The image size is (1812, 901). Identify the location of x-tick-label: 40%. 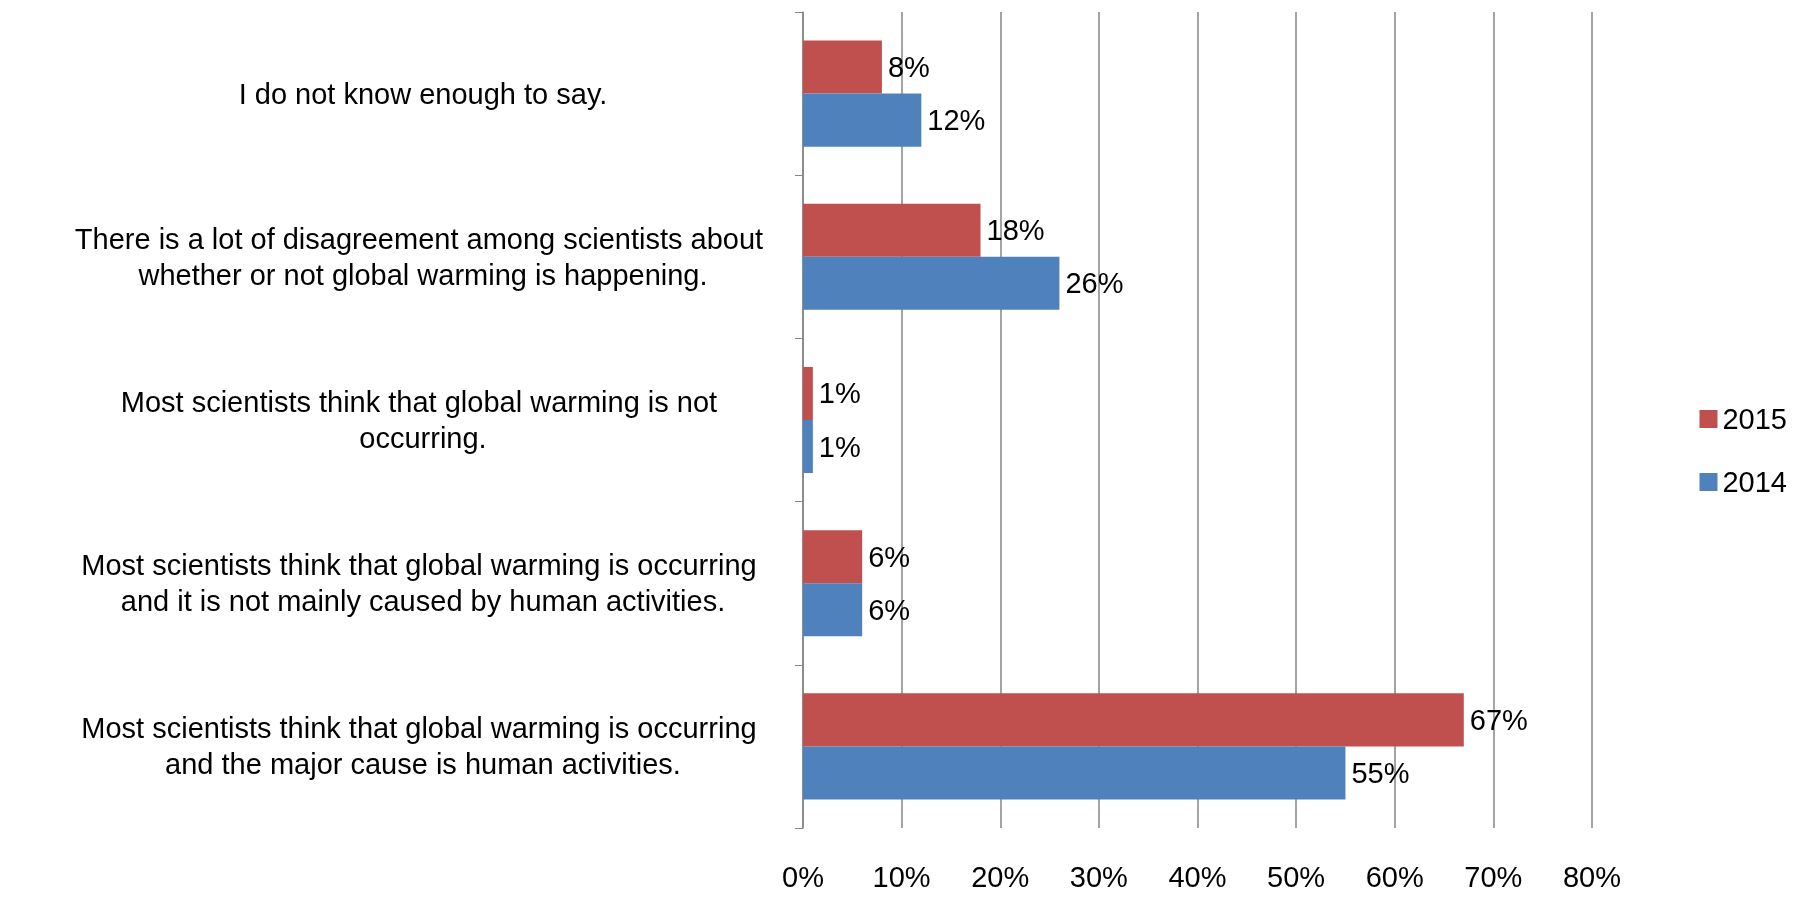
(1197, 876).